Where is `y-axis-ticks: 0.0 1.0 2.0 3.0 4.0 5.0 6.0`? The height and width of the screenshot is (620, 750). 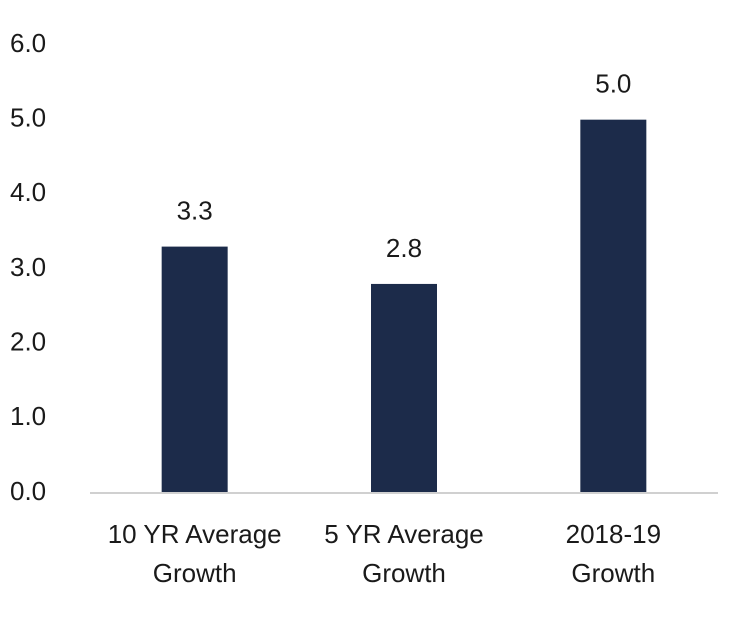
y-axis-ticks: 0.0 1.0 2.0 3.0 4.0 5.0 6.0 is located at coordinates (28, 267).